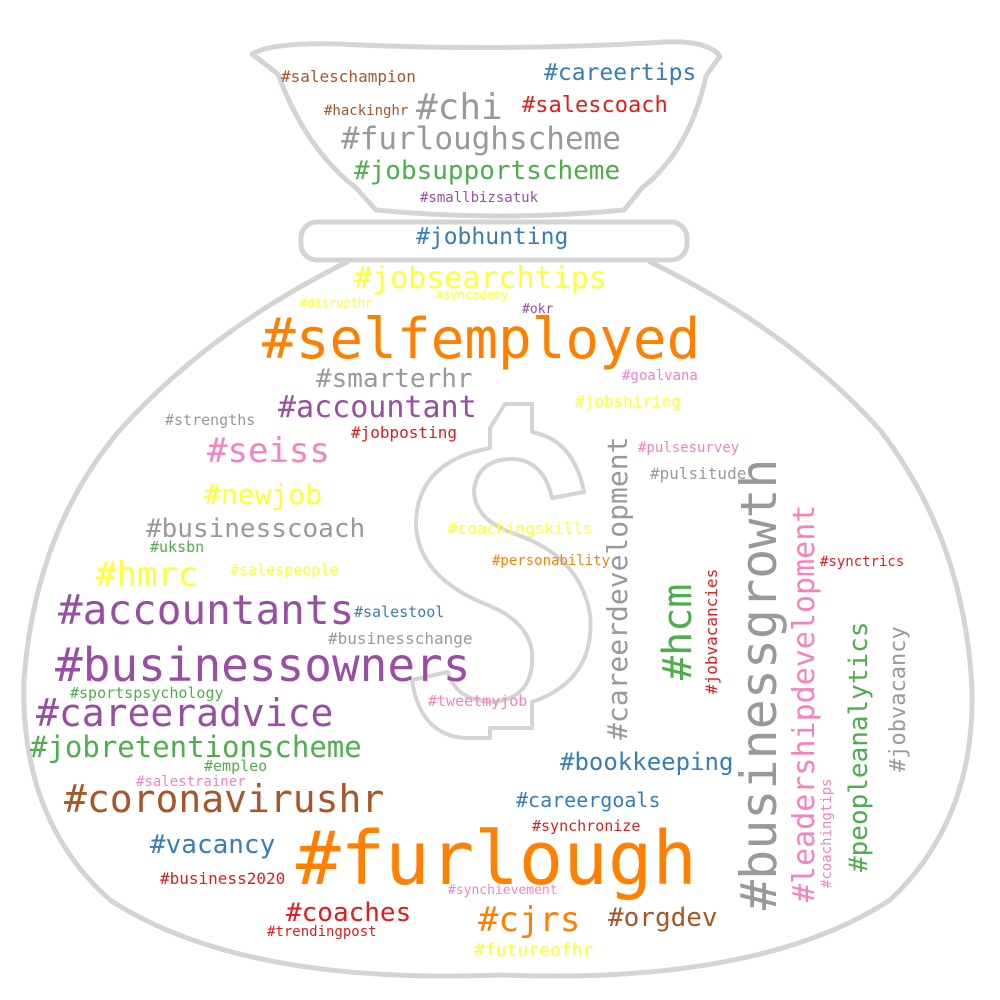 The image size is (1000, 1000). I want to click on word-disrupthr: #disrupthr, so click(336, 303).